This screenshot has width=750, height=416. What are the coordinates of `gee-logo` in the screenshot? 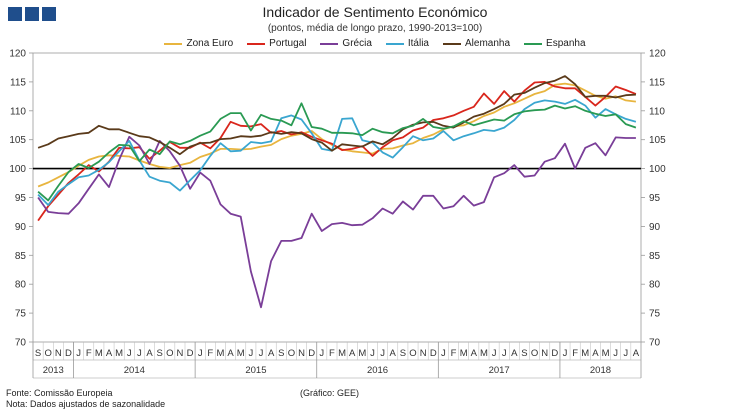 It's located at (32, 14).